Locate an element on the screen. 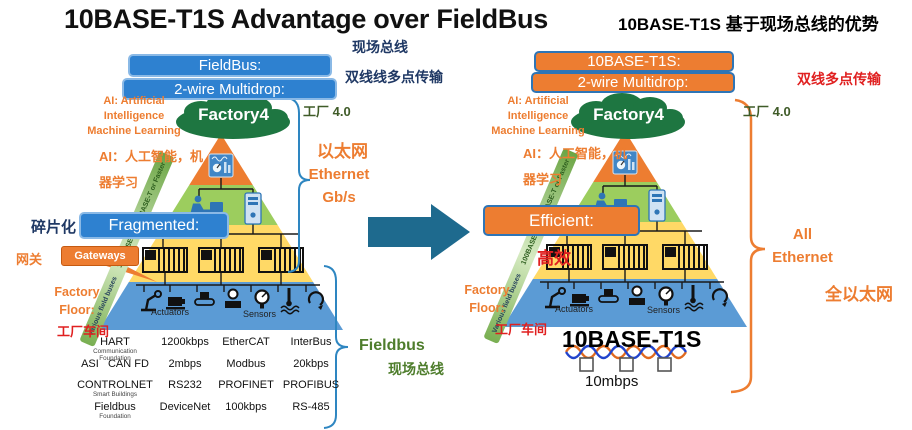 This screenshot has width=912, height=430. multidrop-box-left: 2-wire Multidrop: is located at coordinates (229, 89).